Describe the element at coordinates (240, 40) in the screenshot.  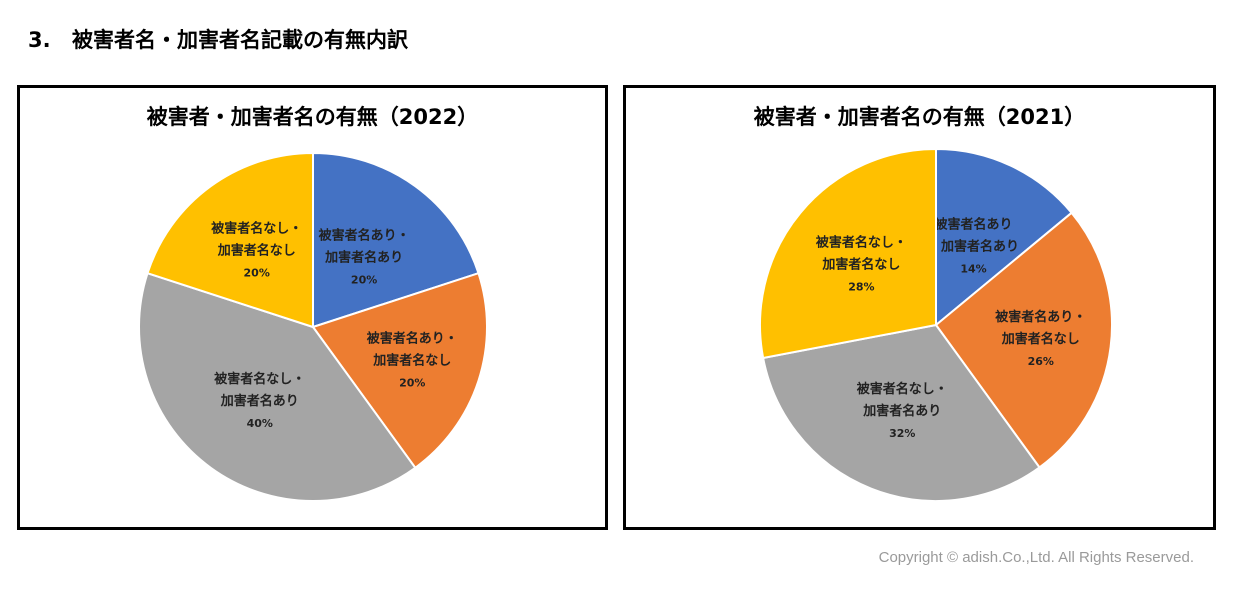
I see `heading-text: 被害者名・加害者名記載の有無内訳` at that location.